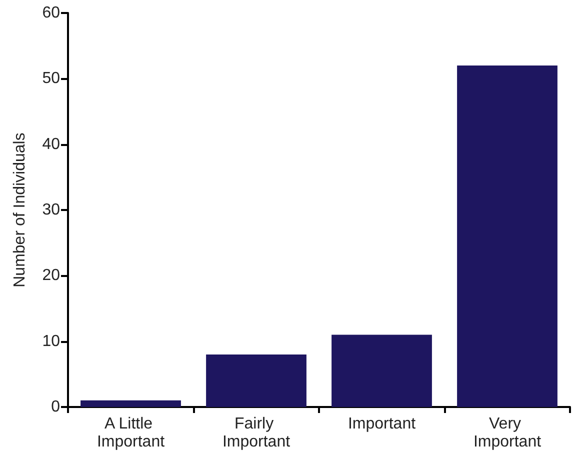  Describe the element at coordinates (51, 275) in the screenshot. I see `y-tick-label: 20` at that location.